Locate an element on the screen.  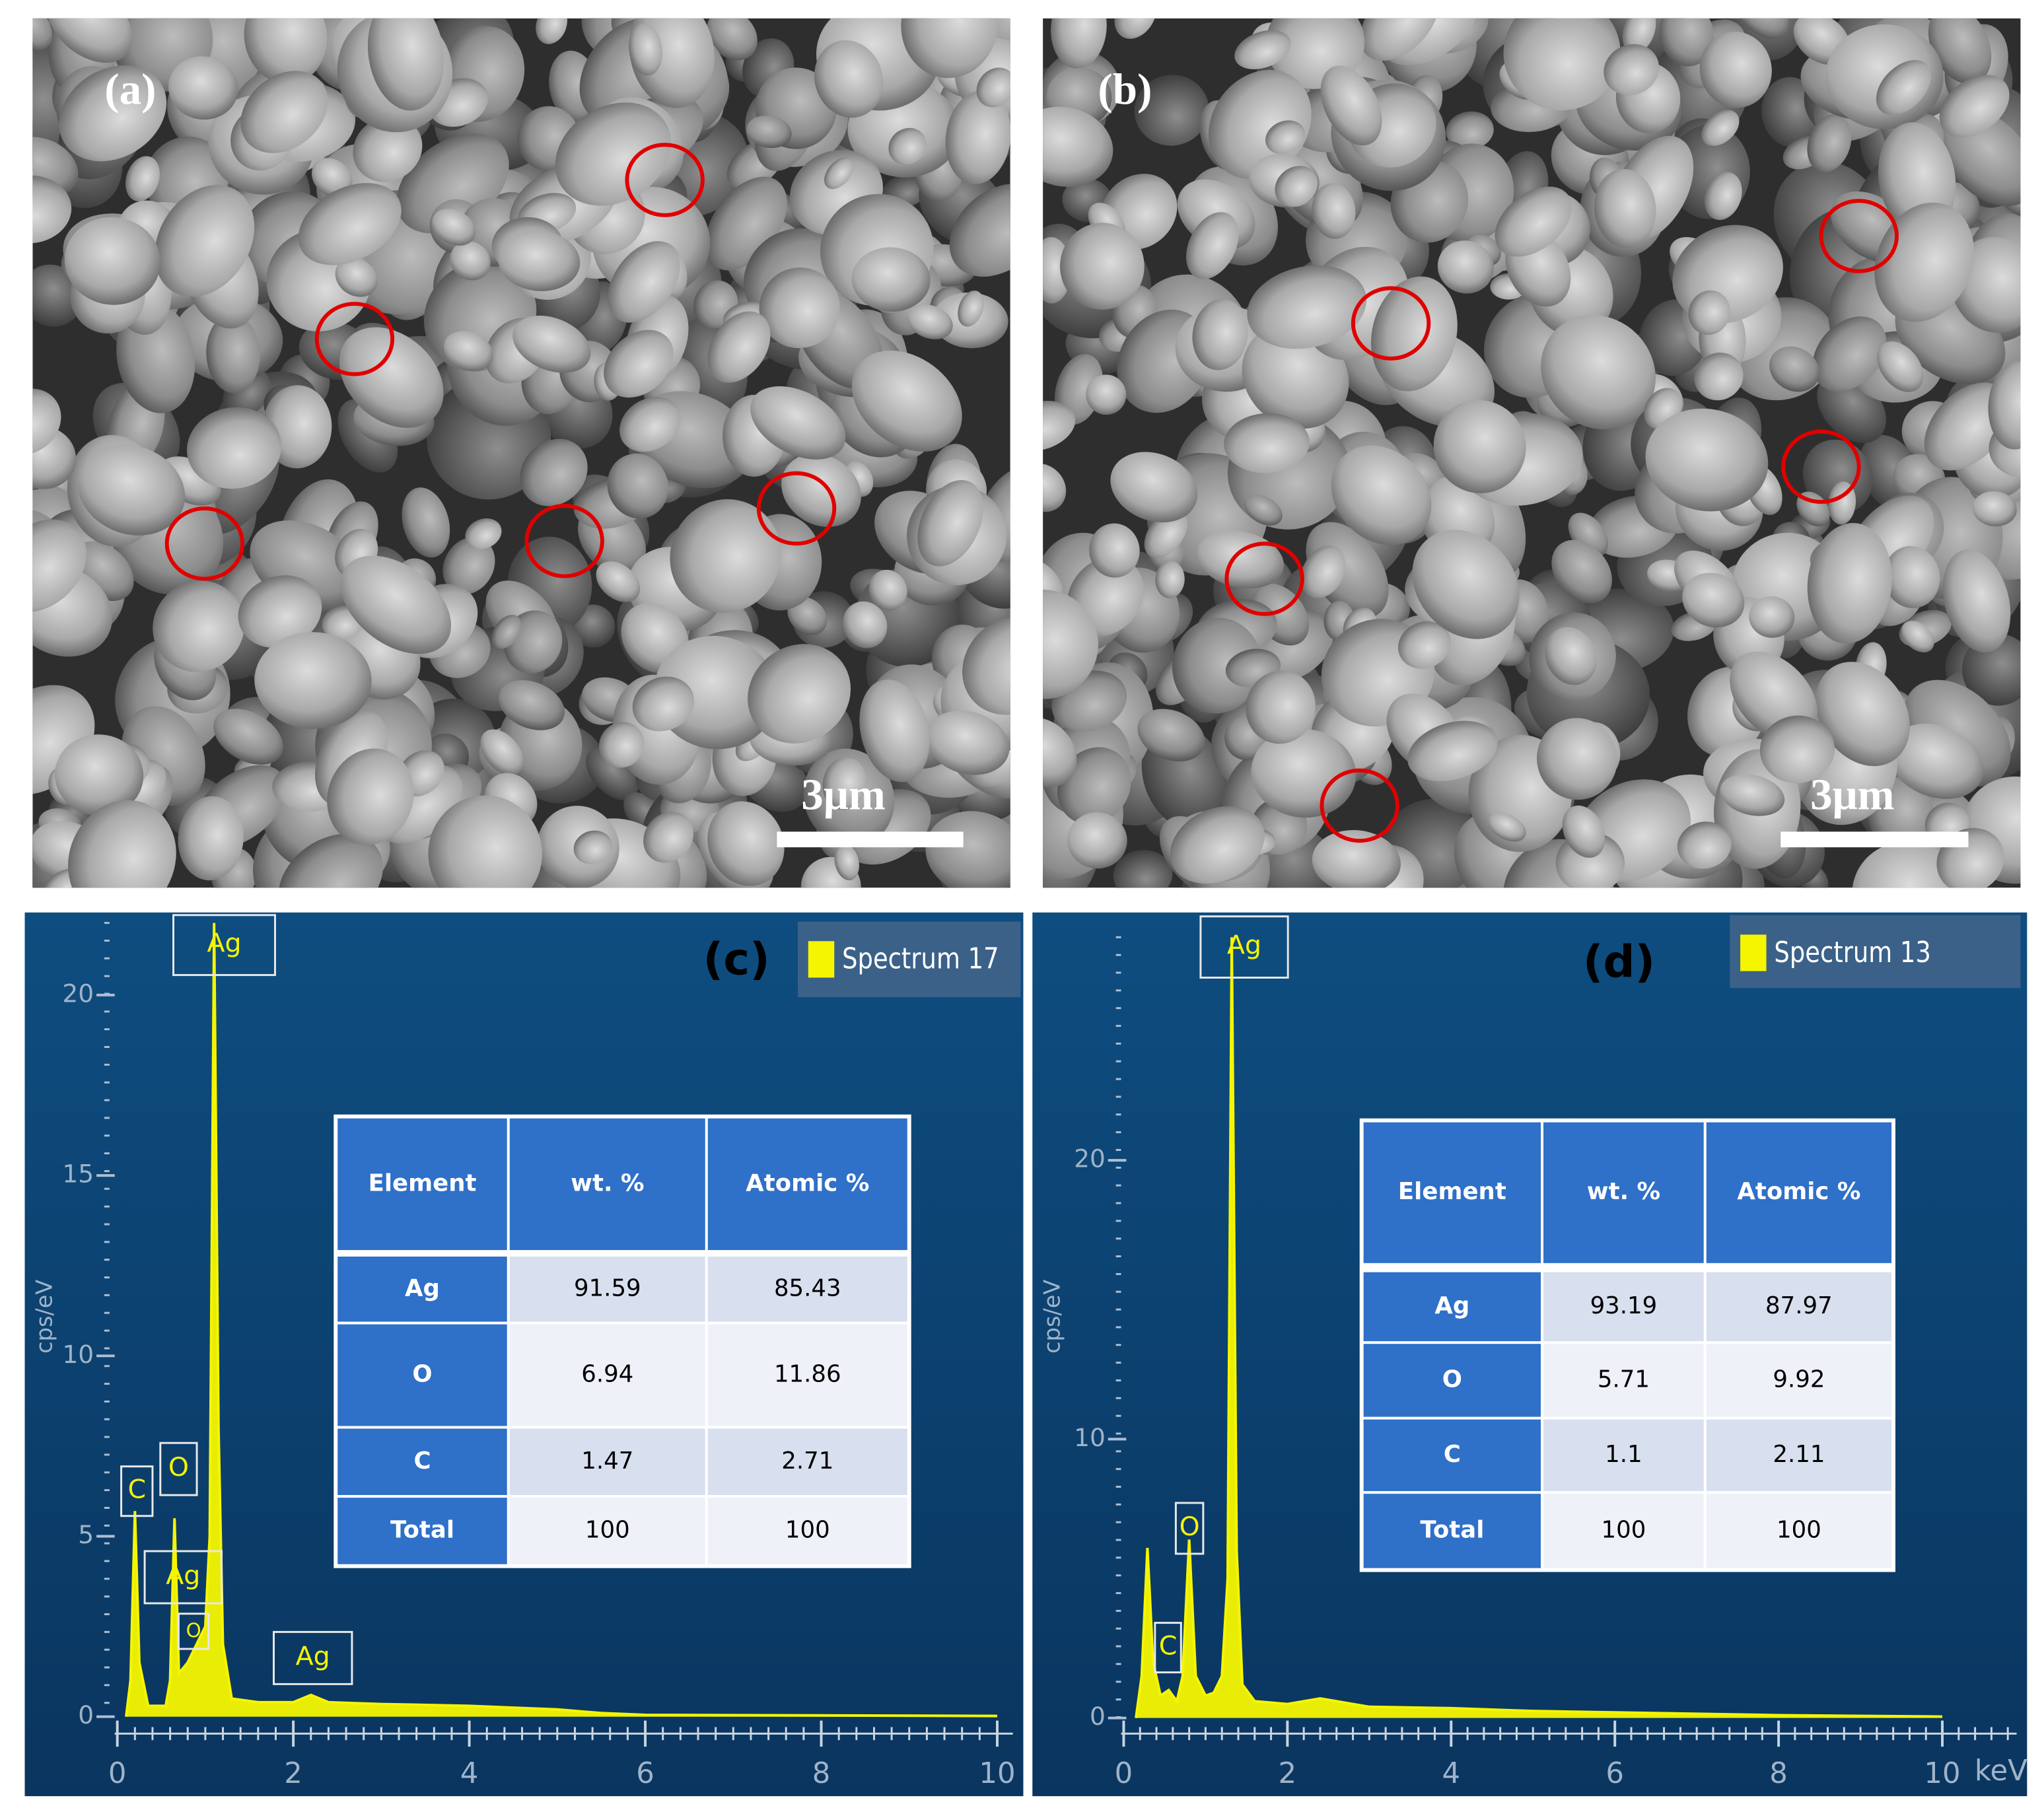
x-tick-label: 10 is located at coordinates (997, 1773).